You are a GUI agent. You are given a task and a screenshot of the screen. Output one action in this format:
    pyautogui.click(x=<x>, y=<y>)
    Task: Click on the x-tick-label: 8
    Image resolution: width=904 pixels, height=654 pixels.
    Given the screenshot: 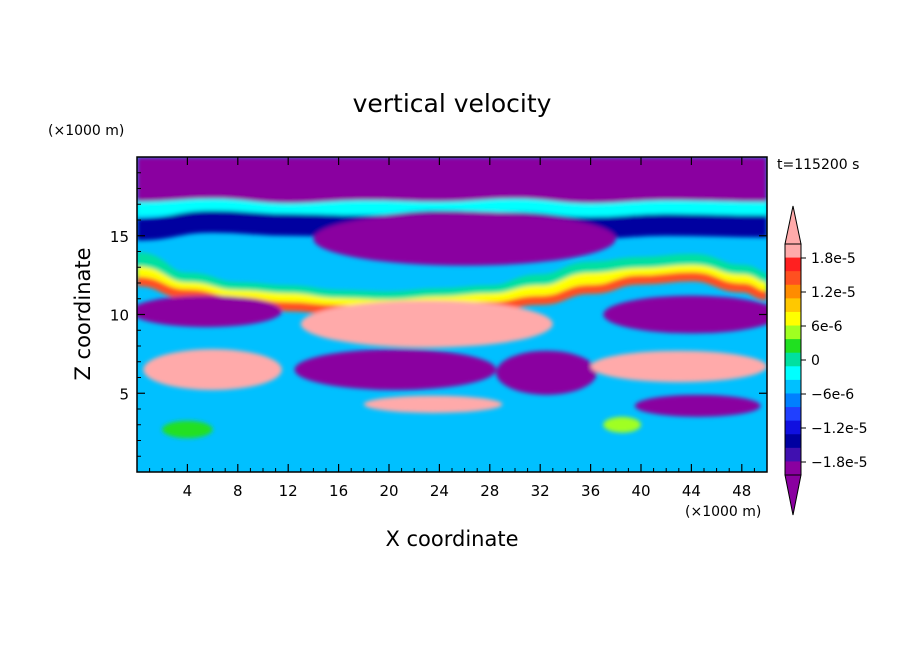 What is the action you would take?
    pyautogui.click(x=238, y=491)
    